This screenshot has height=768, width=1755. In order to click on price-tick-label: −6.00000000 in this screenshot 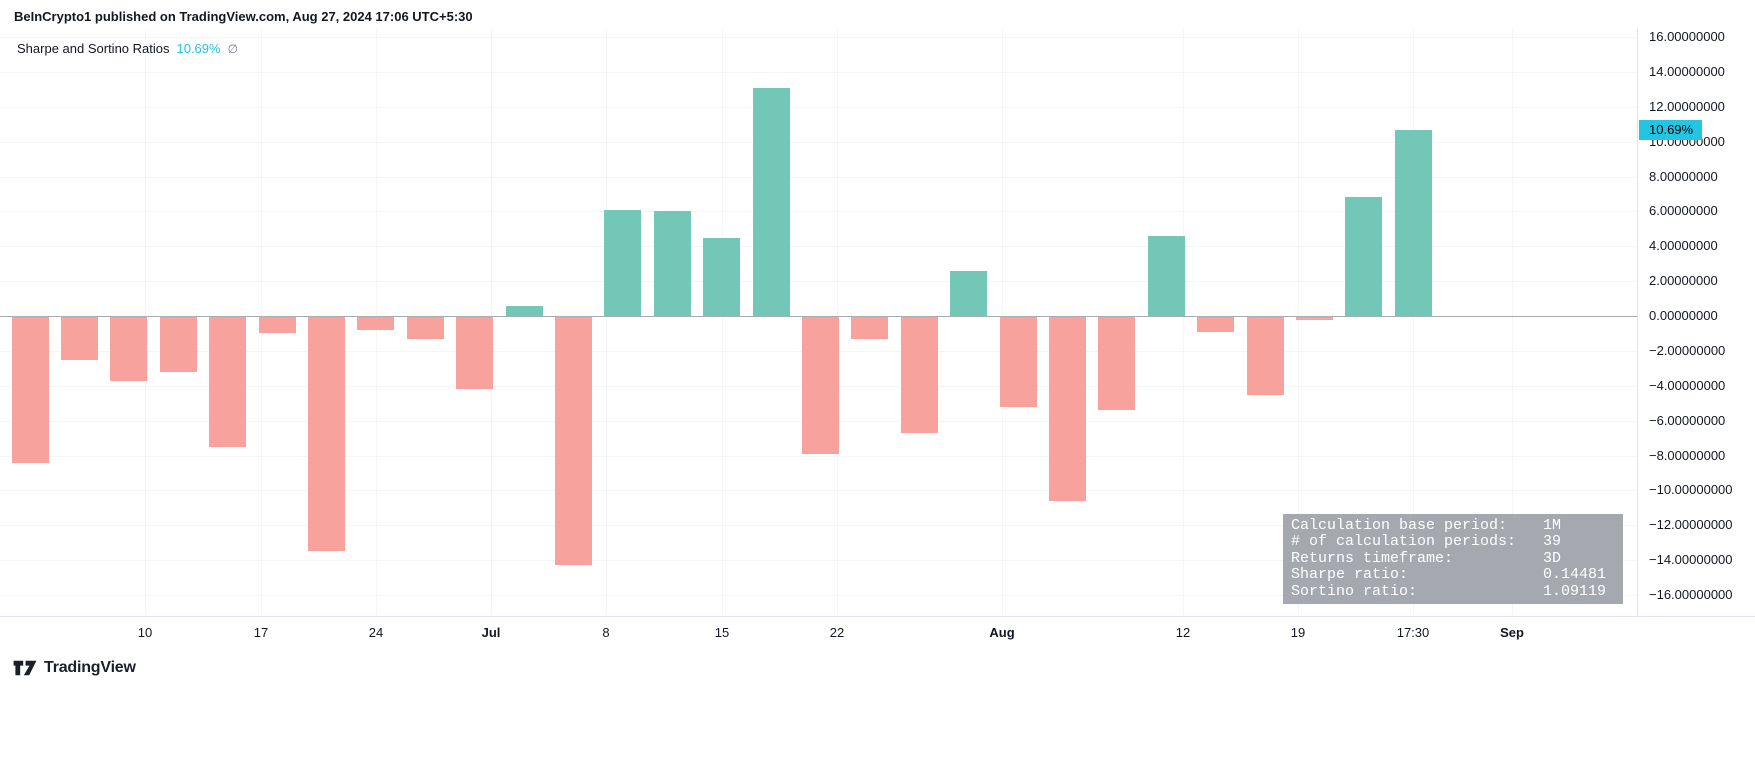, I will do `click(1687, 420)`.